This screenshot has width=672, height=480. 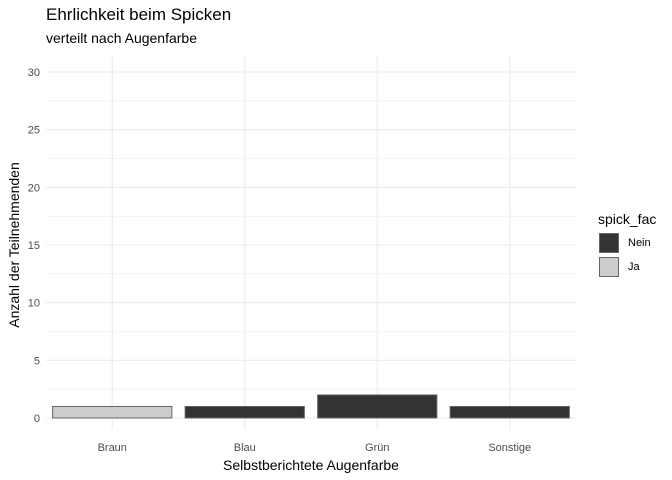 I want to click on bar-nein-sonstige, so click(x=509, y=412).